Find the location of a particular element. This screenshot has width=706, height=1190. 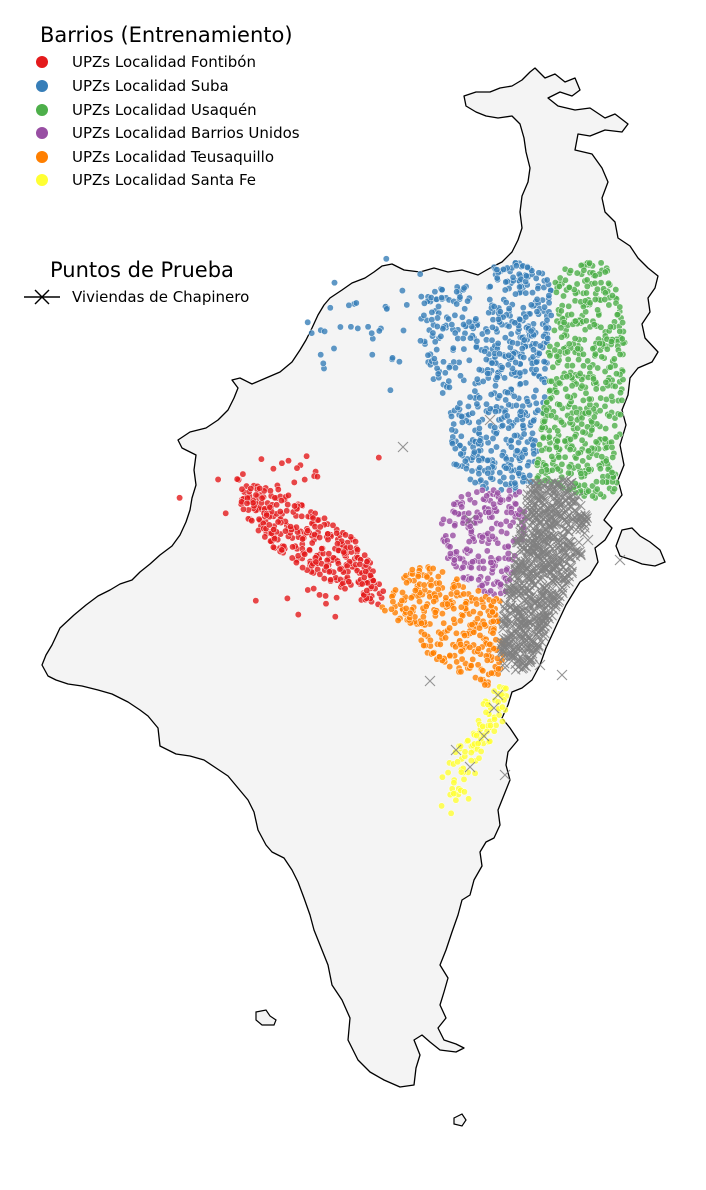

legend-label-santa-fe: UPZs Localidad Santa Fe is located at coordinates (164, 180).